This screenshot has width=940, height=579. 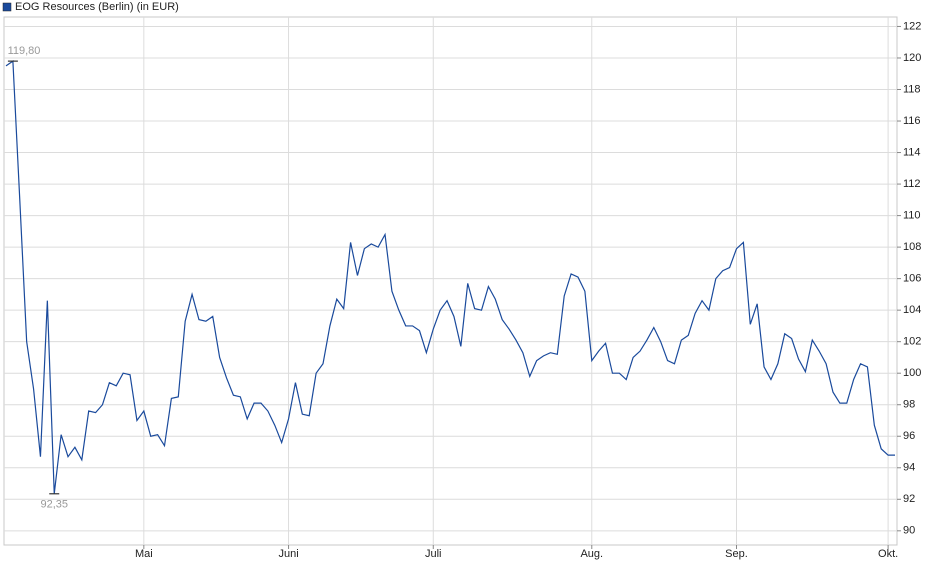 I want to click on y-tick-label: 118, so click(x=912, y=89).